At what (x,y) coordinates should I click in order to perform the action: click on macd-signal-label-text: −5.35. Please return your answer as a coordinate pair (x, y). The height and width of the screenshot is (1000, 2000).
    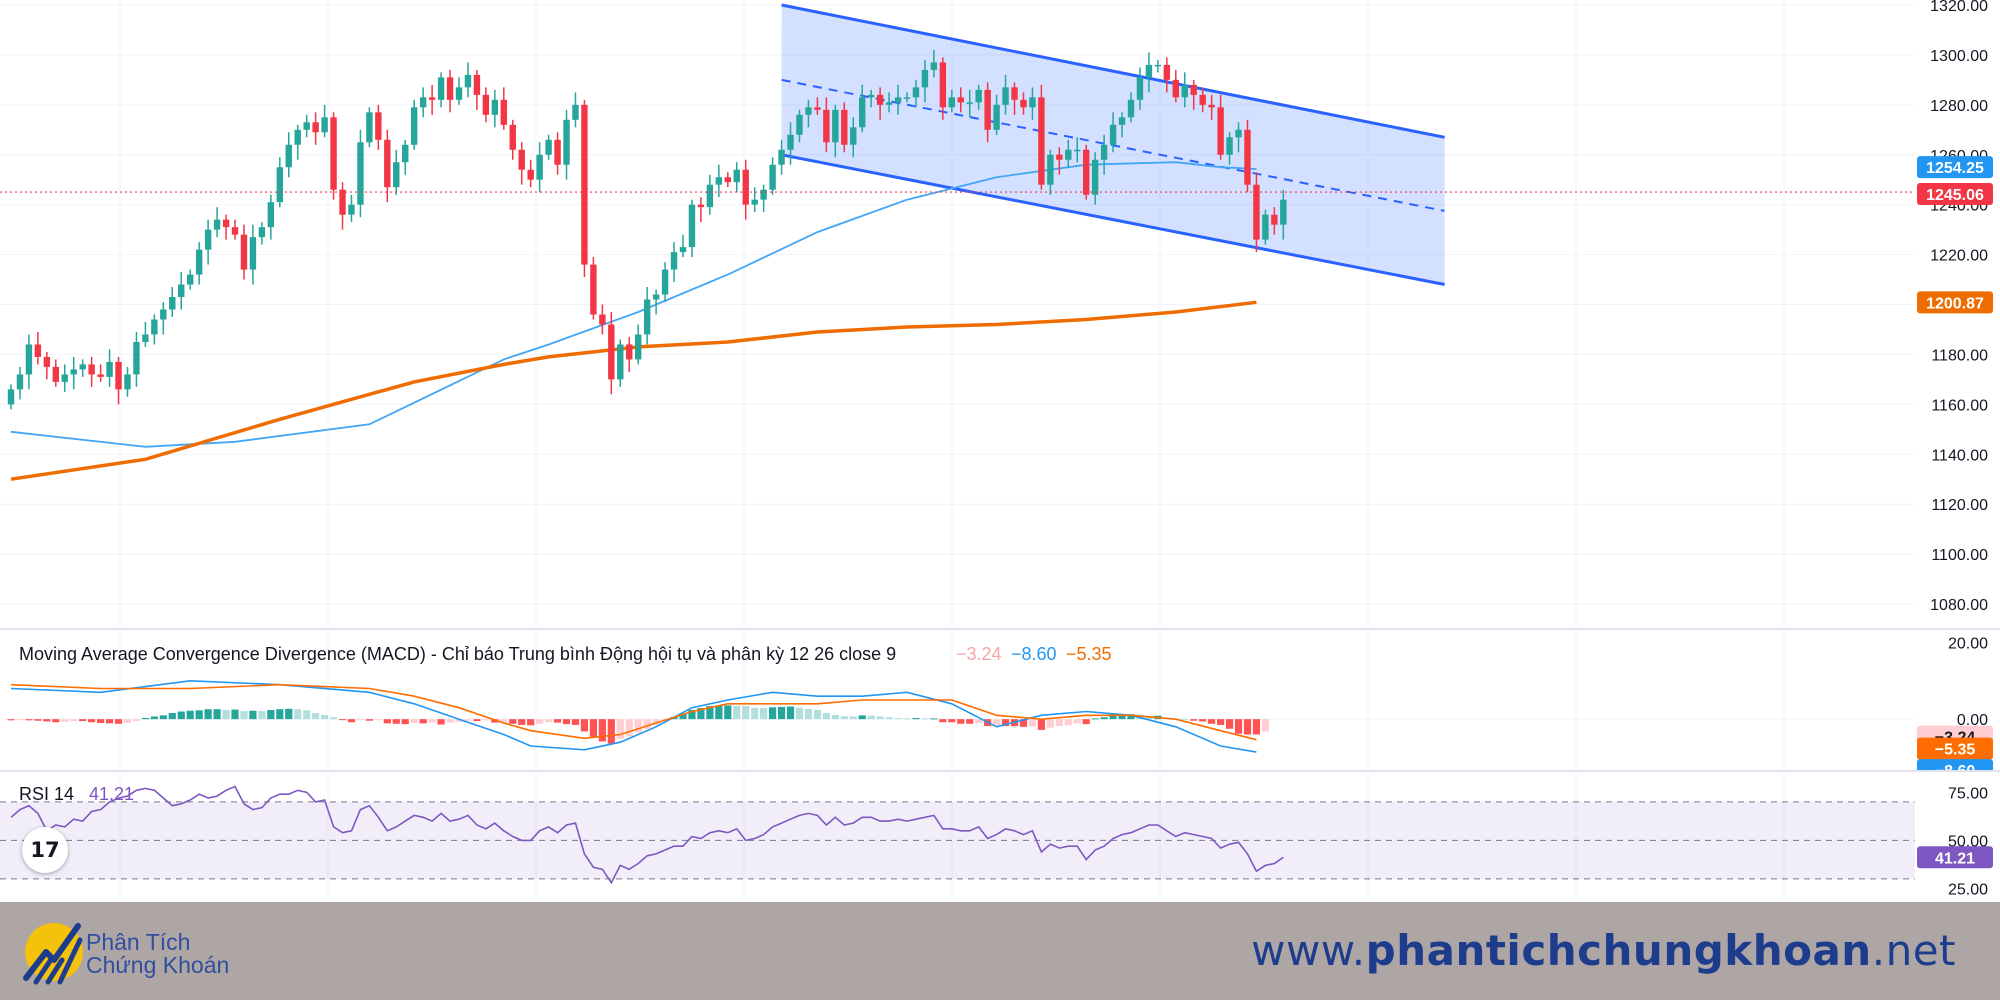
    Looking at the image, I should click on (1955, 750).